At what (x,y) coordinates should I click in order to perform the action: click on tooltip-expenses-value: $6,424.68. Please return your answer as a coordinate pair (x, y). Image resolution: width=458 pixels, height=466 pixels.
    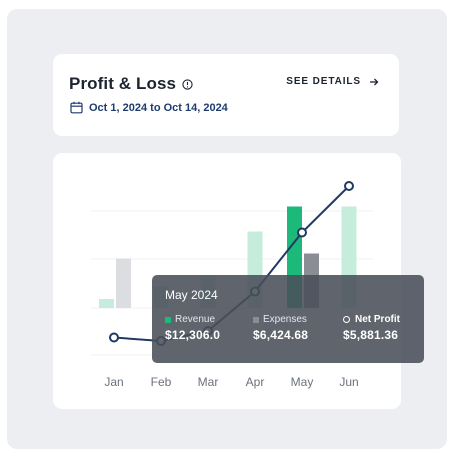
    Looking at the image, I should click on (281, 335).